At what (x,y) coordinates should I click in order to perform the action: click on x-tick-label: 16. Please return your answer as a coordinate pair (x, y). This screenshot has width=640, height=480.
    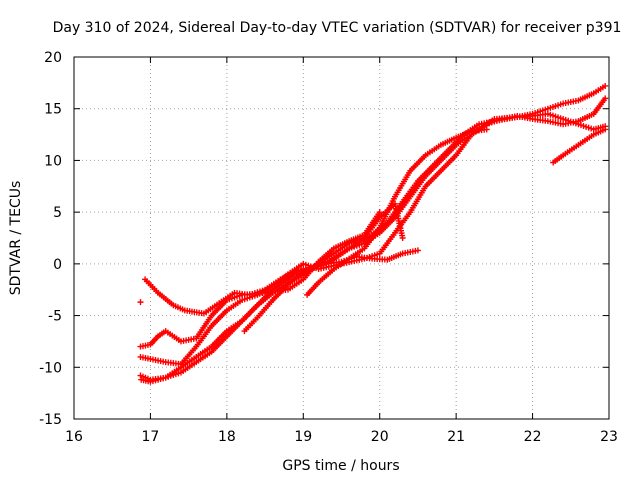
    Looking at the image, I should click on (74, 437).